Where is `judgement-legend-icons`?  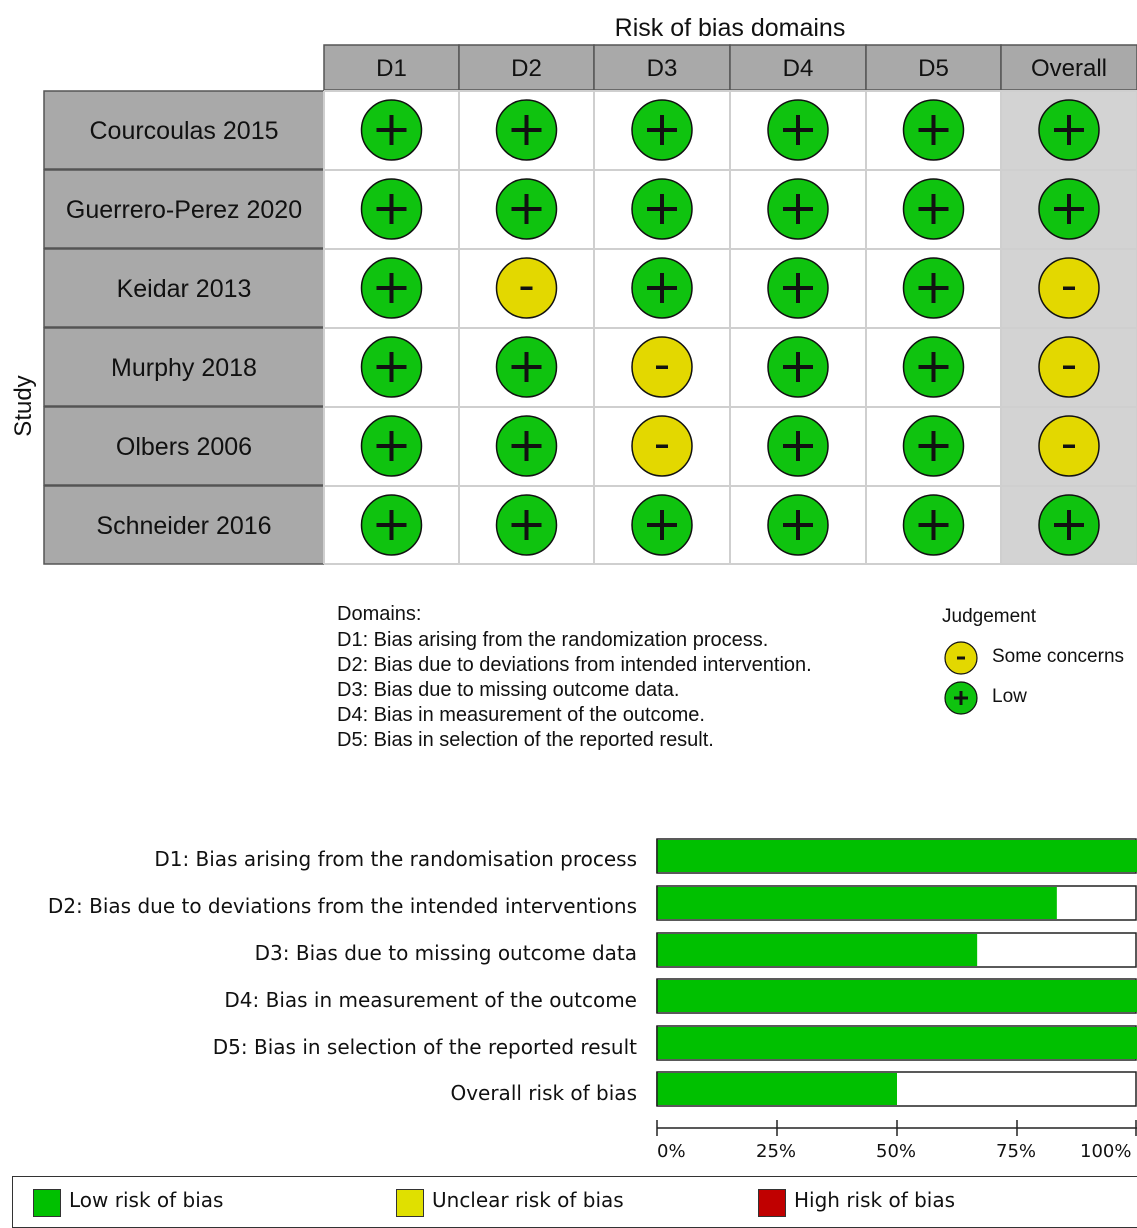
judgement-legend-icons is located at coordinates (961, 678).